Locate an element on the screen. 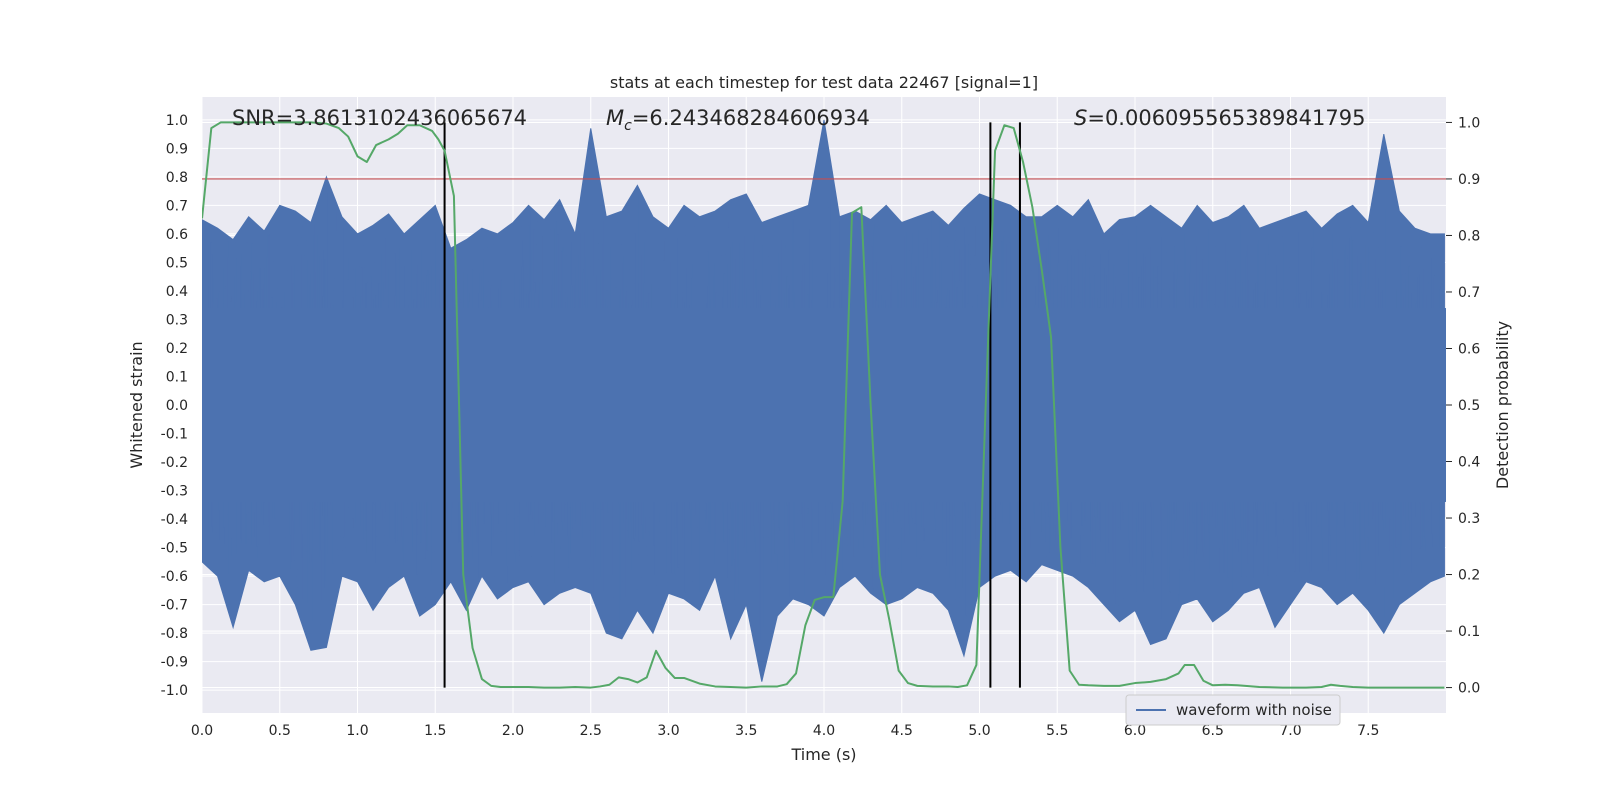 This screenshot has height=800, width=1600. s-value: =0.006095565389841795 is located at coordinates (1226, 118).